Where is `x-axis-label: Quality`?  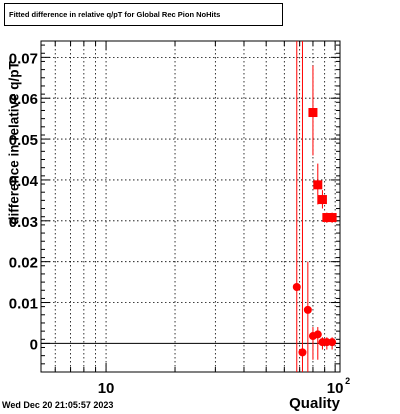
x-axis-label: Quality is located at coordinates (314, 403).